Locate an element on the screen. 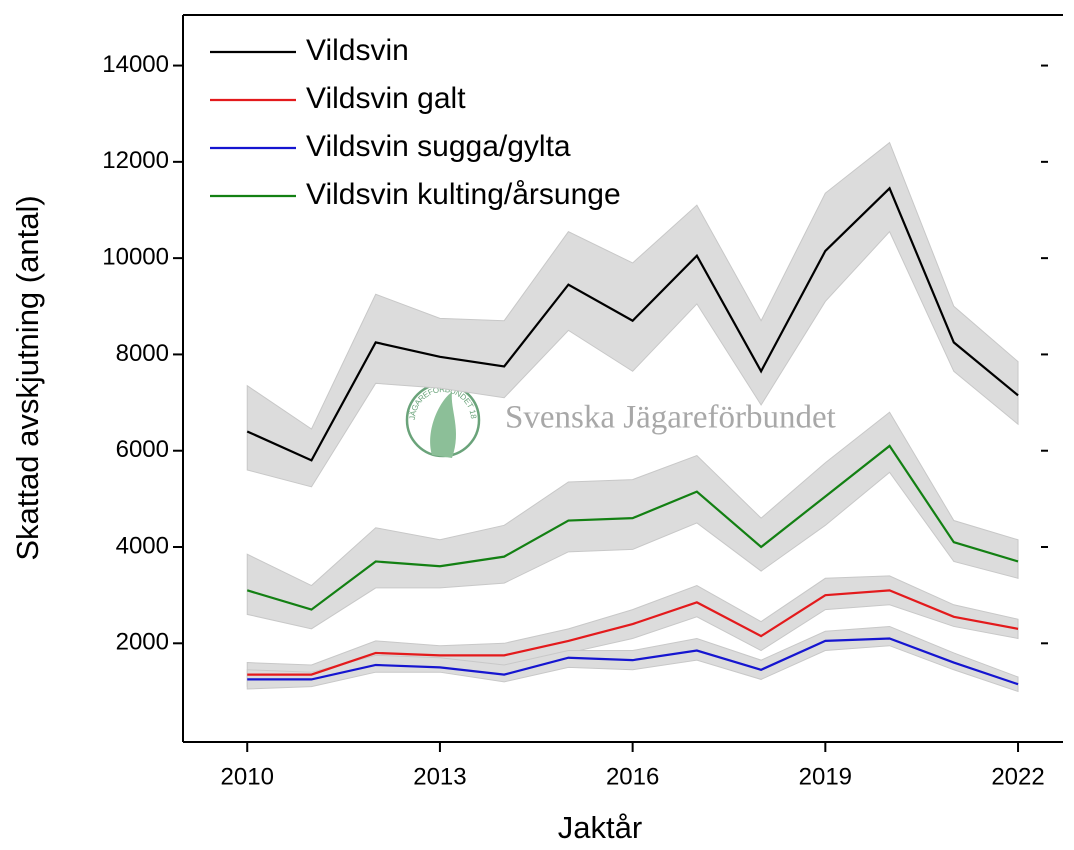 The width and height of the screenshot is (1074, 850). confidence-band is located at coordinates (632, 659).